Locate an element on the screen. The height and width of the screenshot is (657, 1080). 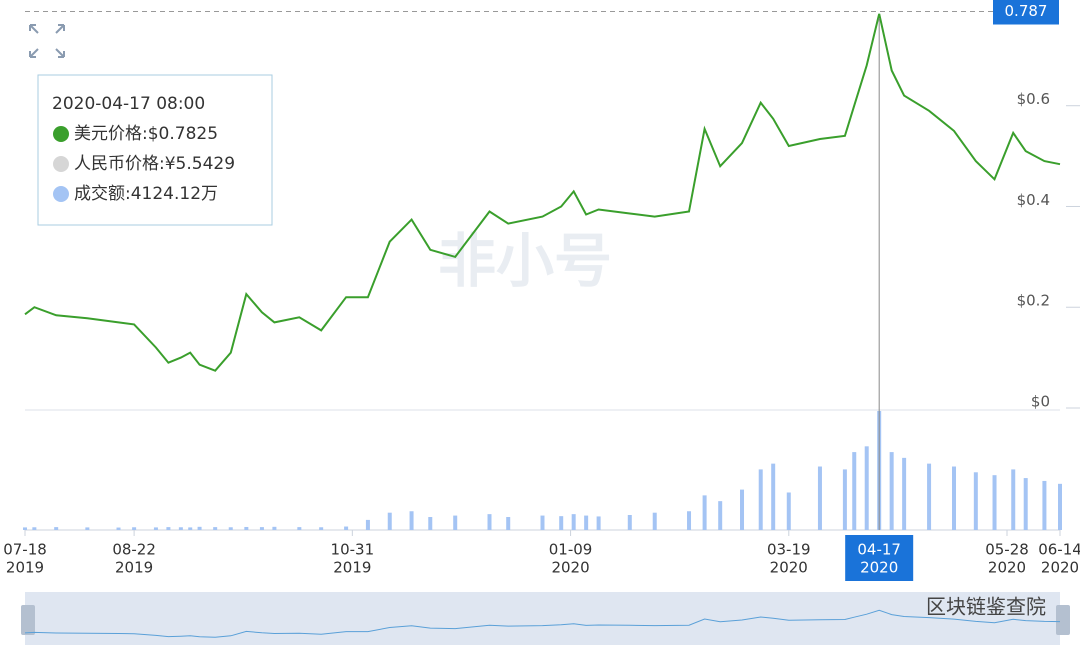
x-tick-label: 05-28 is located at coordinates (1007, 550).